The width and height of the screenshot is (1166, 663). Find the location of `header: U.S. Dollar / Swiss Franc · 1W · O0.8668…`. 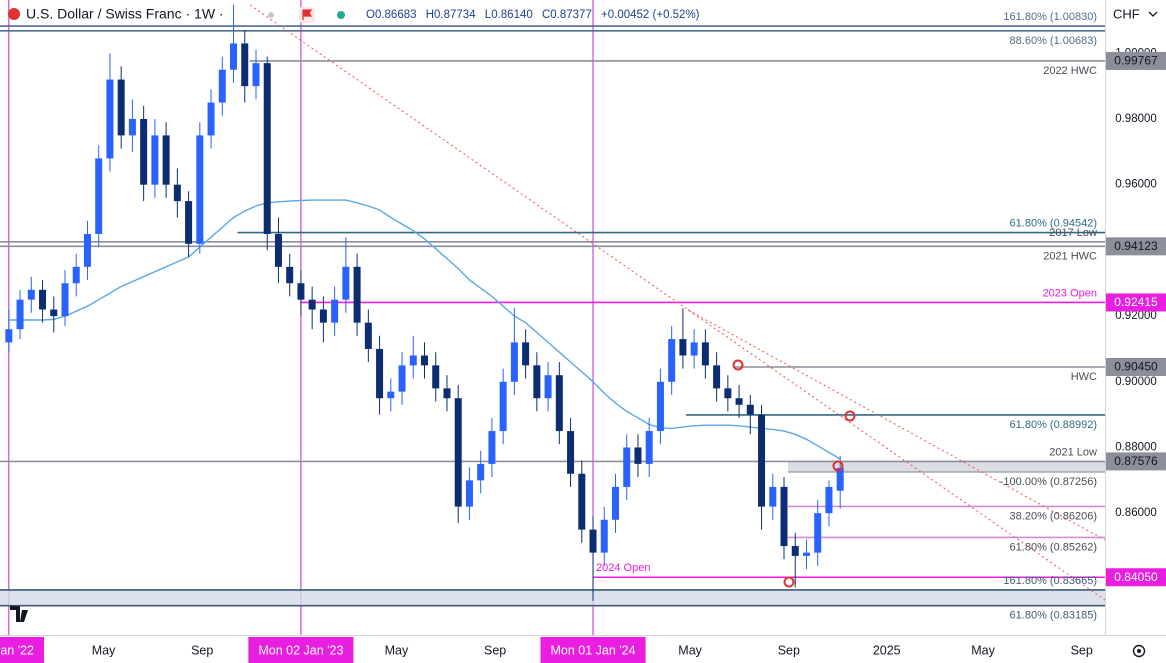

header: U.S. Dollar / Swiss Franc · 1W · O0.8668… is located at coordinates (354, 14).